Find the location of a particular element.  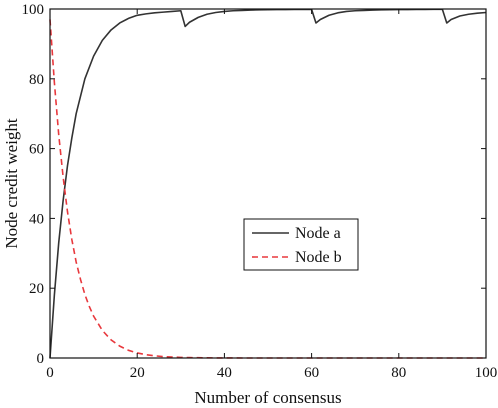

legend: Node a Node b is located at coordinates (301, 244).